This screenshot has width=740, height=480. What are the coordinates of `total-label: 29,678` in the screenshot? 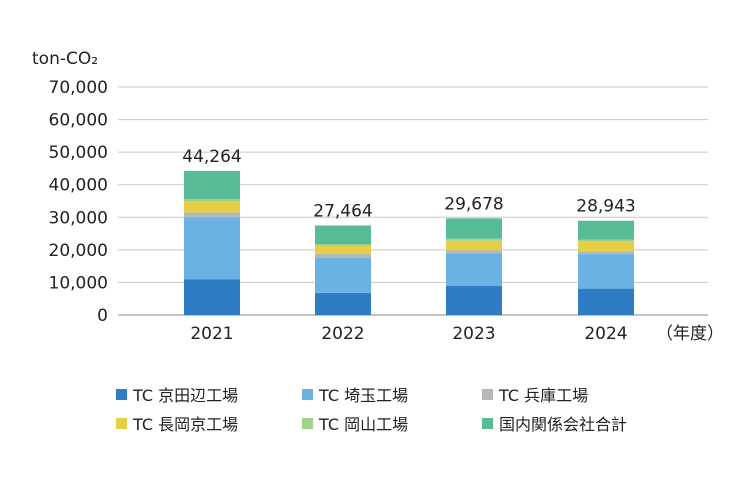 It's located at (473, 204).